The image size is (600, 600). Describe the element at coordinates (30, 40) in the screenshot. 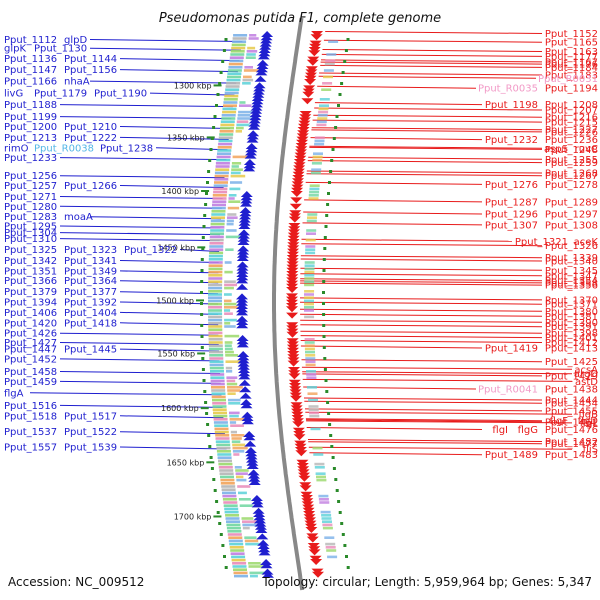

I see `left-gene-label: Pput_1112` at that location.